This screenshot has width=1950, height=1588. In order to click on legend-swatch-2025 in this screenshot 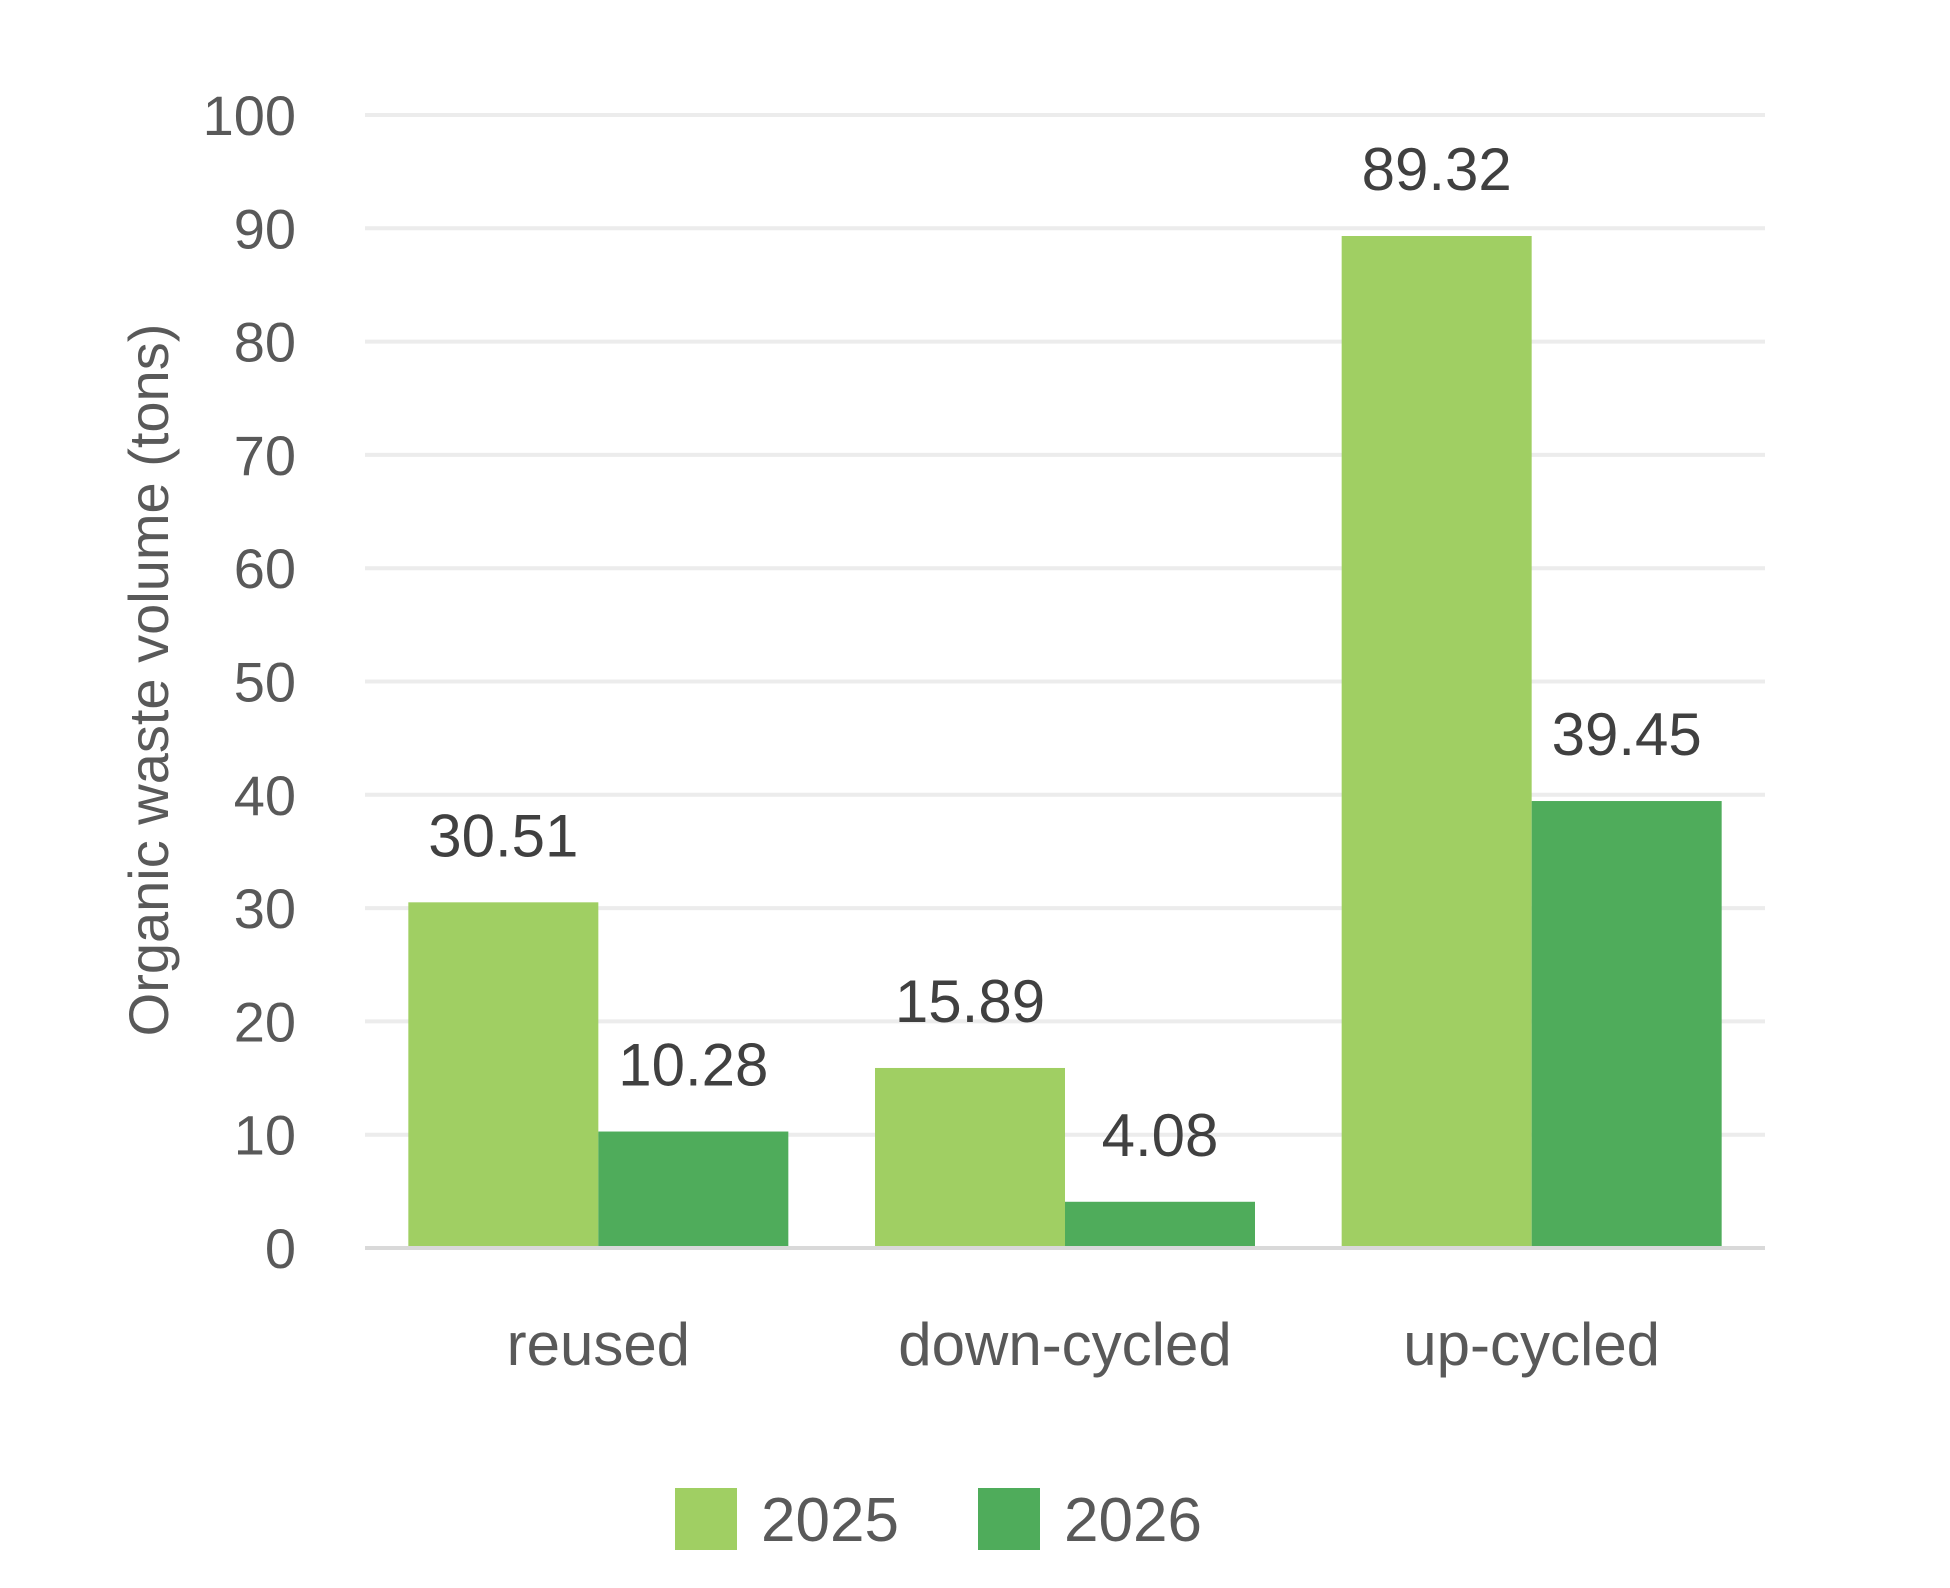, I will do `click(706, 1519)`.